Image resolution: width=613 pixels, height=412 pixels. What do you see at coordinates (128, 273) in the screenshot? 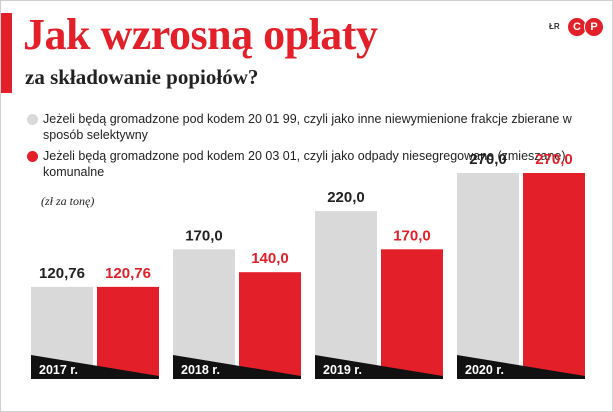
I see `data-label-red-1: 120,76` at bounding box center [128, 273].